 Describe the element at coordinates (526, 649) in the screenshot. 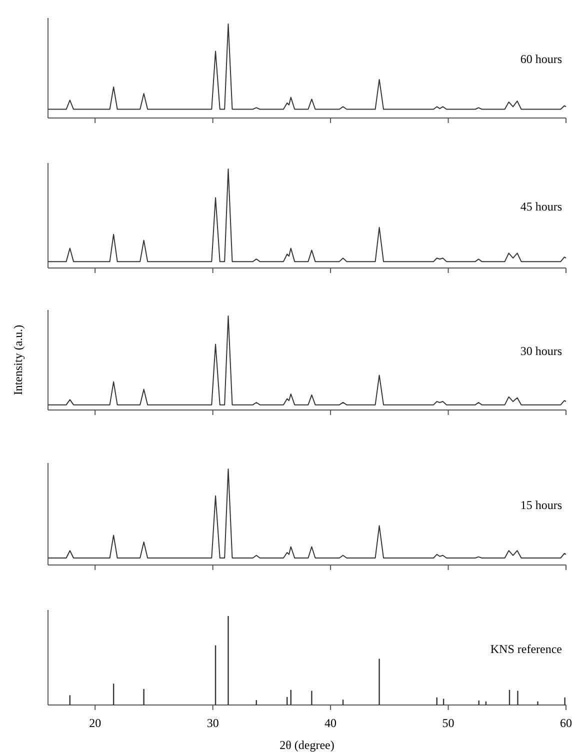

I see `text: KNS reference` at that location.